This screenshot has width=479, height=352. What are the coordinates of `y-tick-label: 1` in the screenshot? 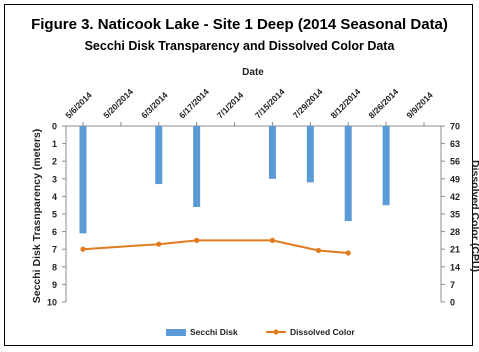 It's located at (54, 144).